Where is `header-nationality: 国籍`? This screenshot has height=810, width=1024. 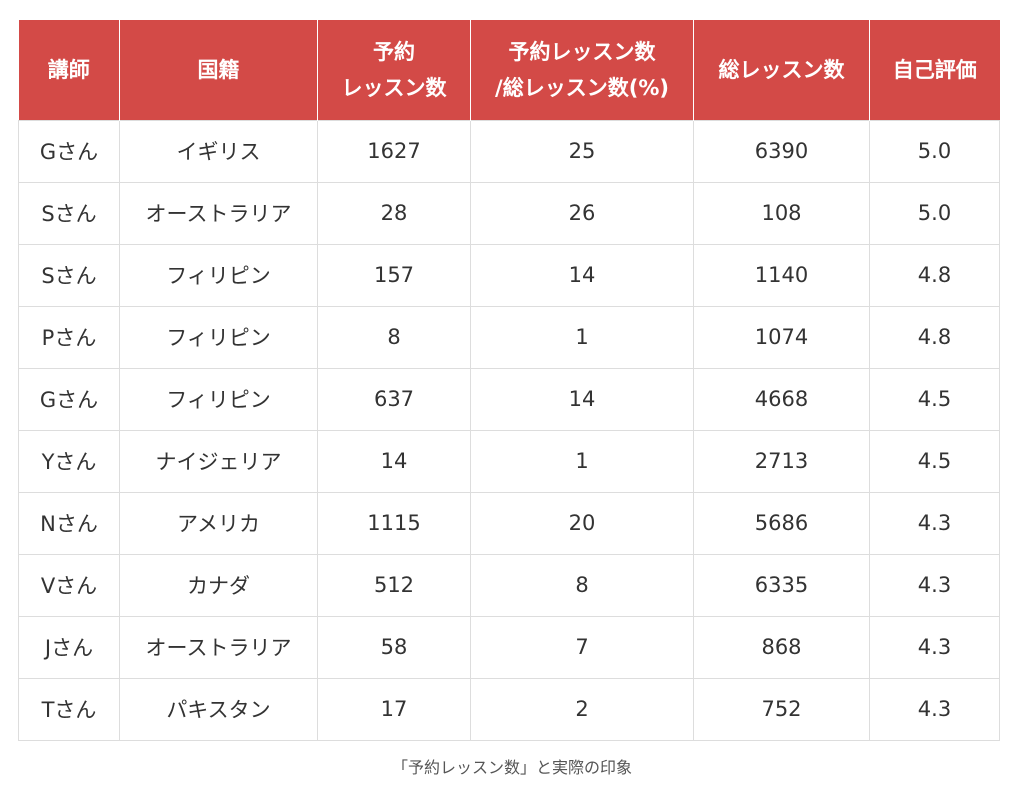 header-nationality: 国籍 is located at coordinates (218, 70).